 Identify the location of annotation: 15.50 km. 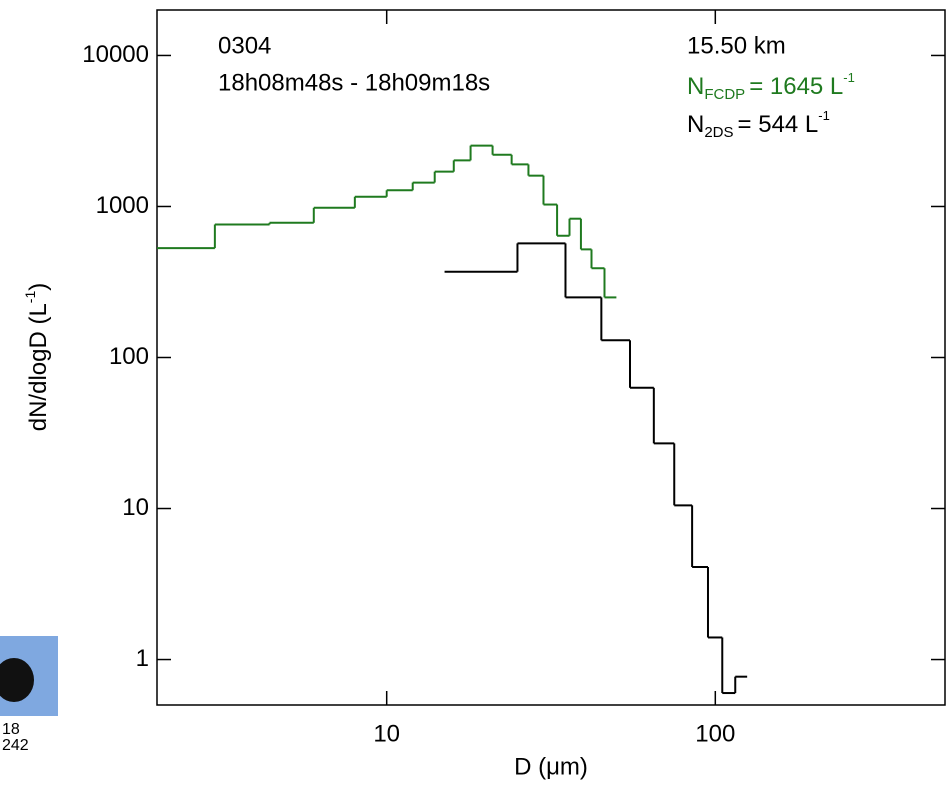
(736, 45).